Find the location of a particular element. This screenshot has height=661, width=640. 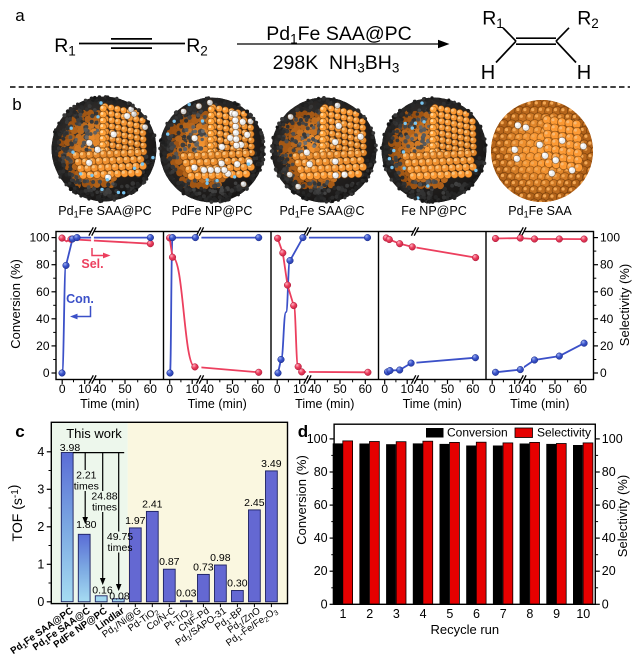

svg-text: 0.73 is located at coordinates (203, 567).